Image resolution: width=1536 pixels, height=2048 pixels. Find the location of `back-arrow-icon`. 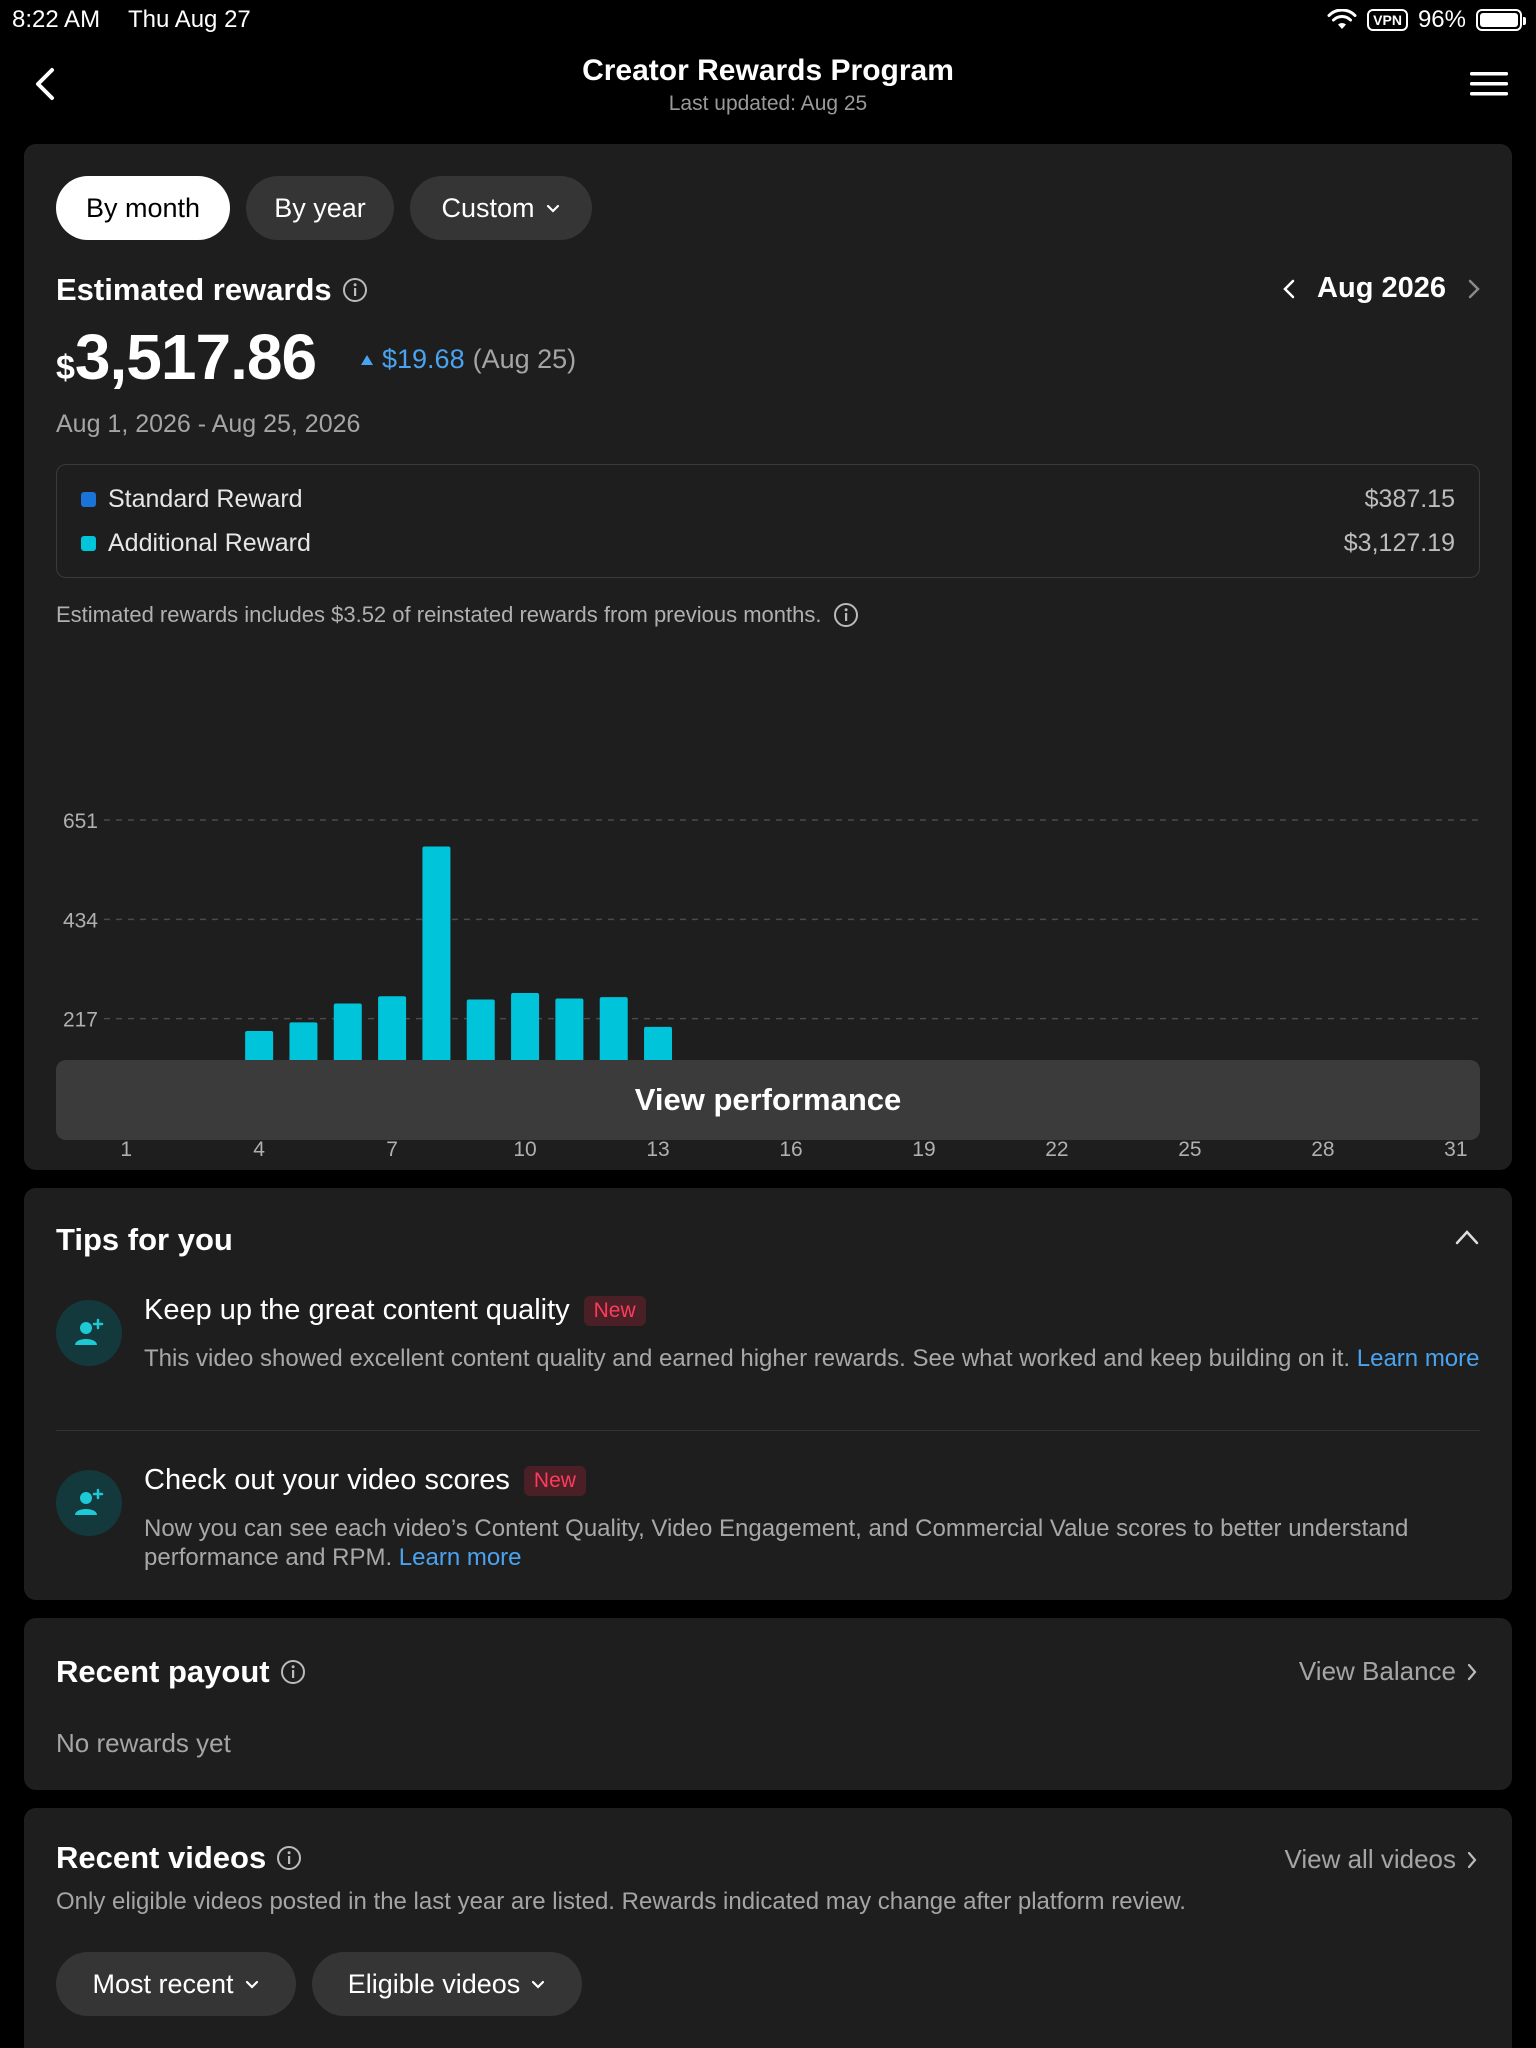

back-arrow-icon is located at coordinates (46, 84).